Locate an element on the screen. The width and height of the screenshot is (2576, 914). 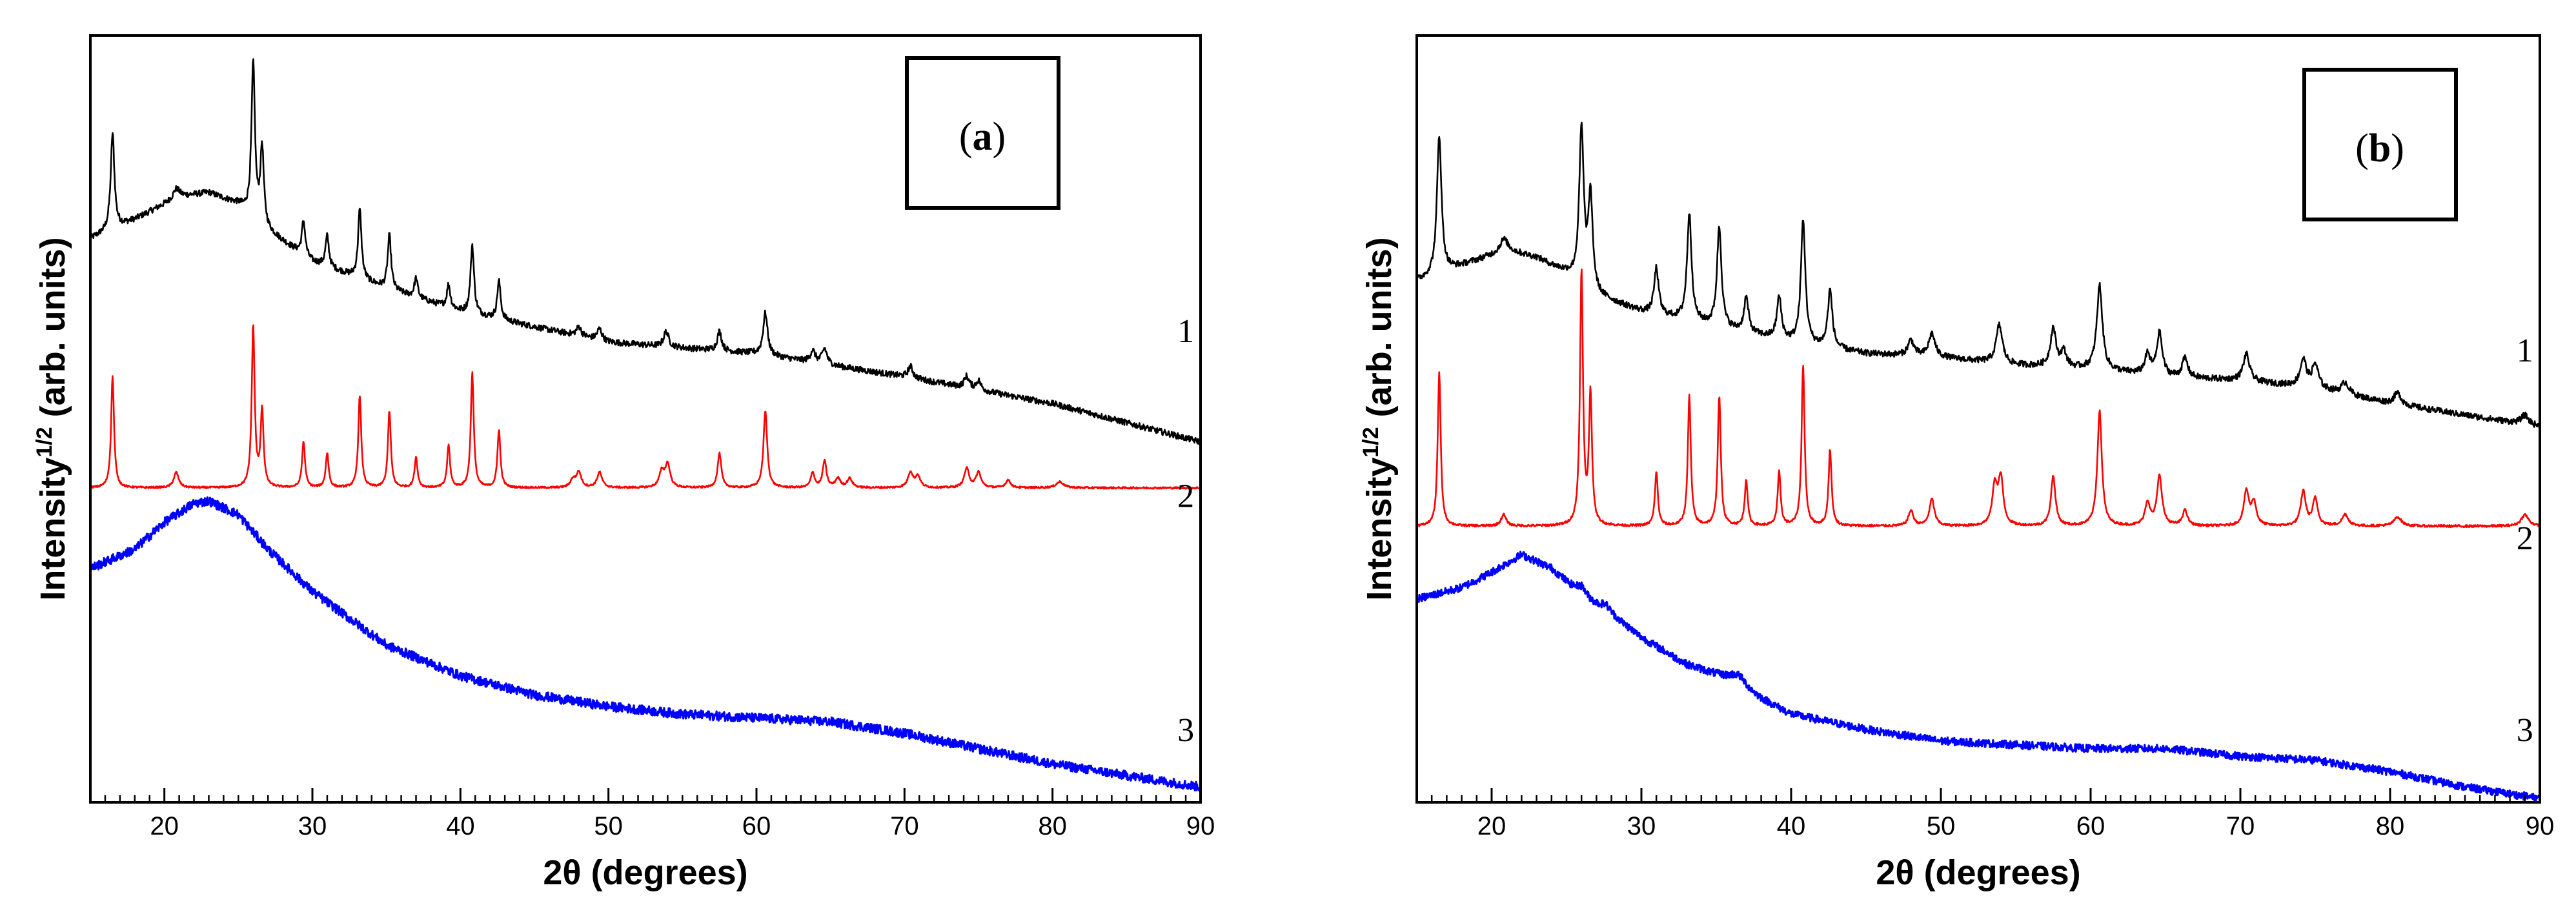
panel-label: (a) is located at coordinates (982, 137).